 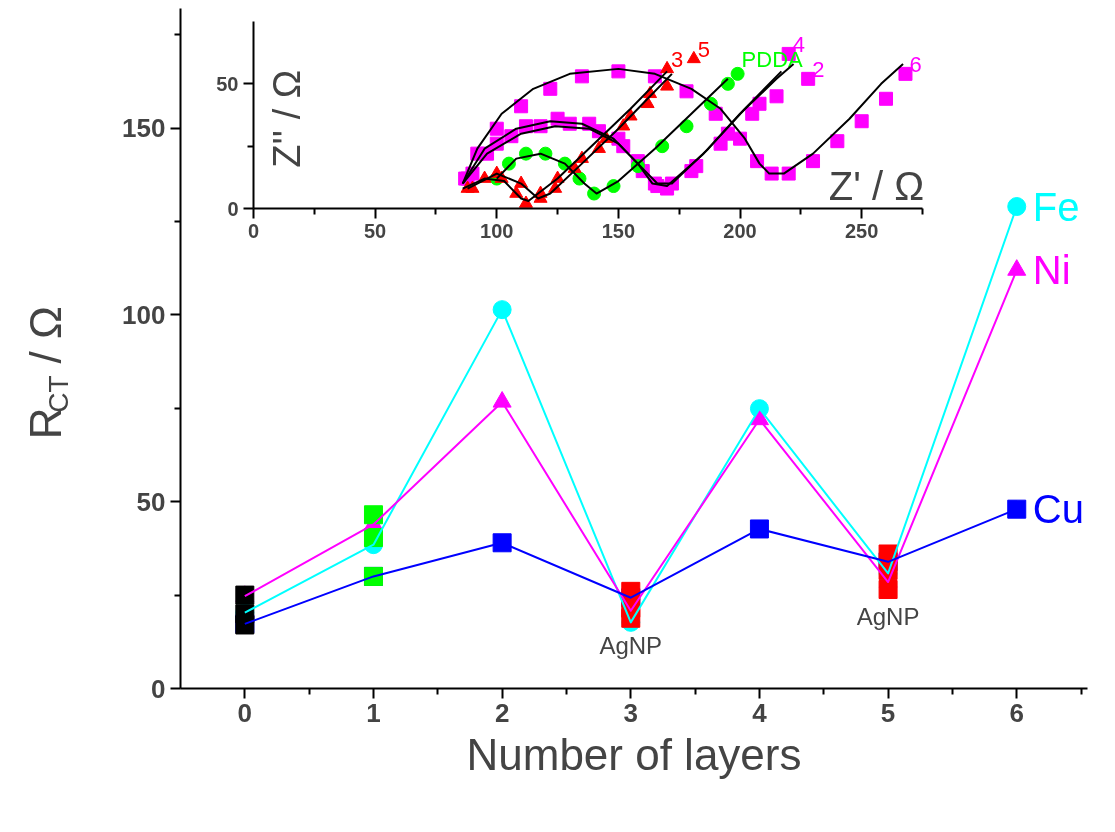 I want to click on x-tick-label: 100, so click(x=497, y=230).